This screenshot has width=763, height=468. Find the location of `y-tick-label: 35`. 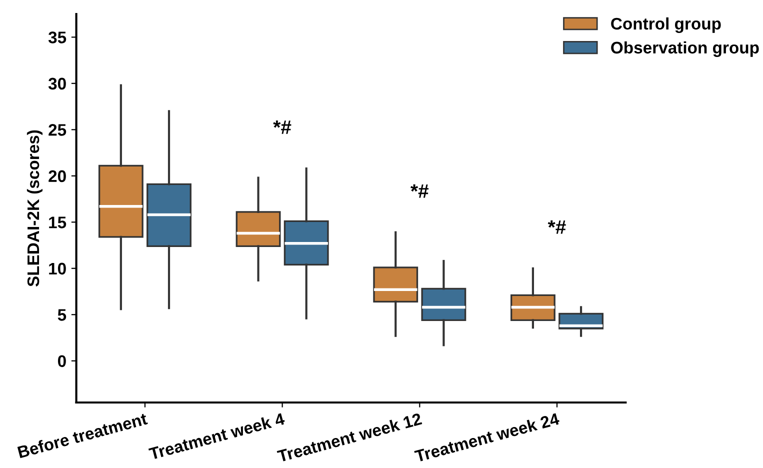

y-tick-label: 35 is located at coordinates (57, 38).